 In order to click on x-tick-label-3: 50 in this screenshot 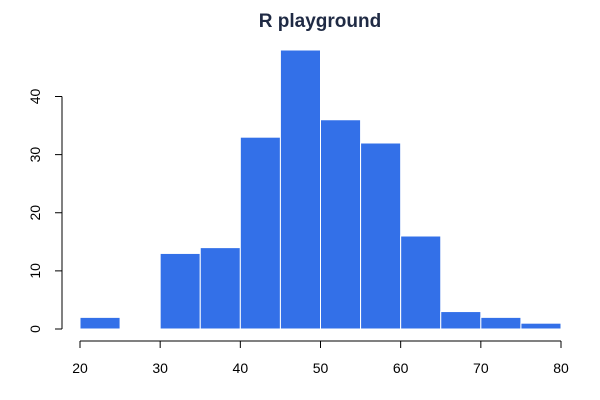, I will do `click(321, 368)`.